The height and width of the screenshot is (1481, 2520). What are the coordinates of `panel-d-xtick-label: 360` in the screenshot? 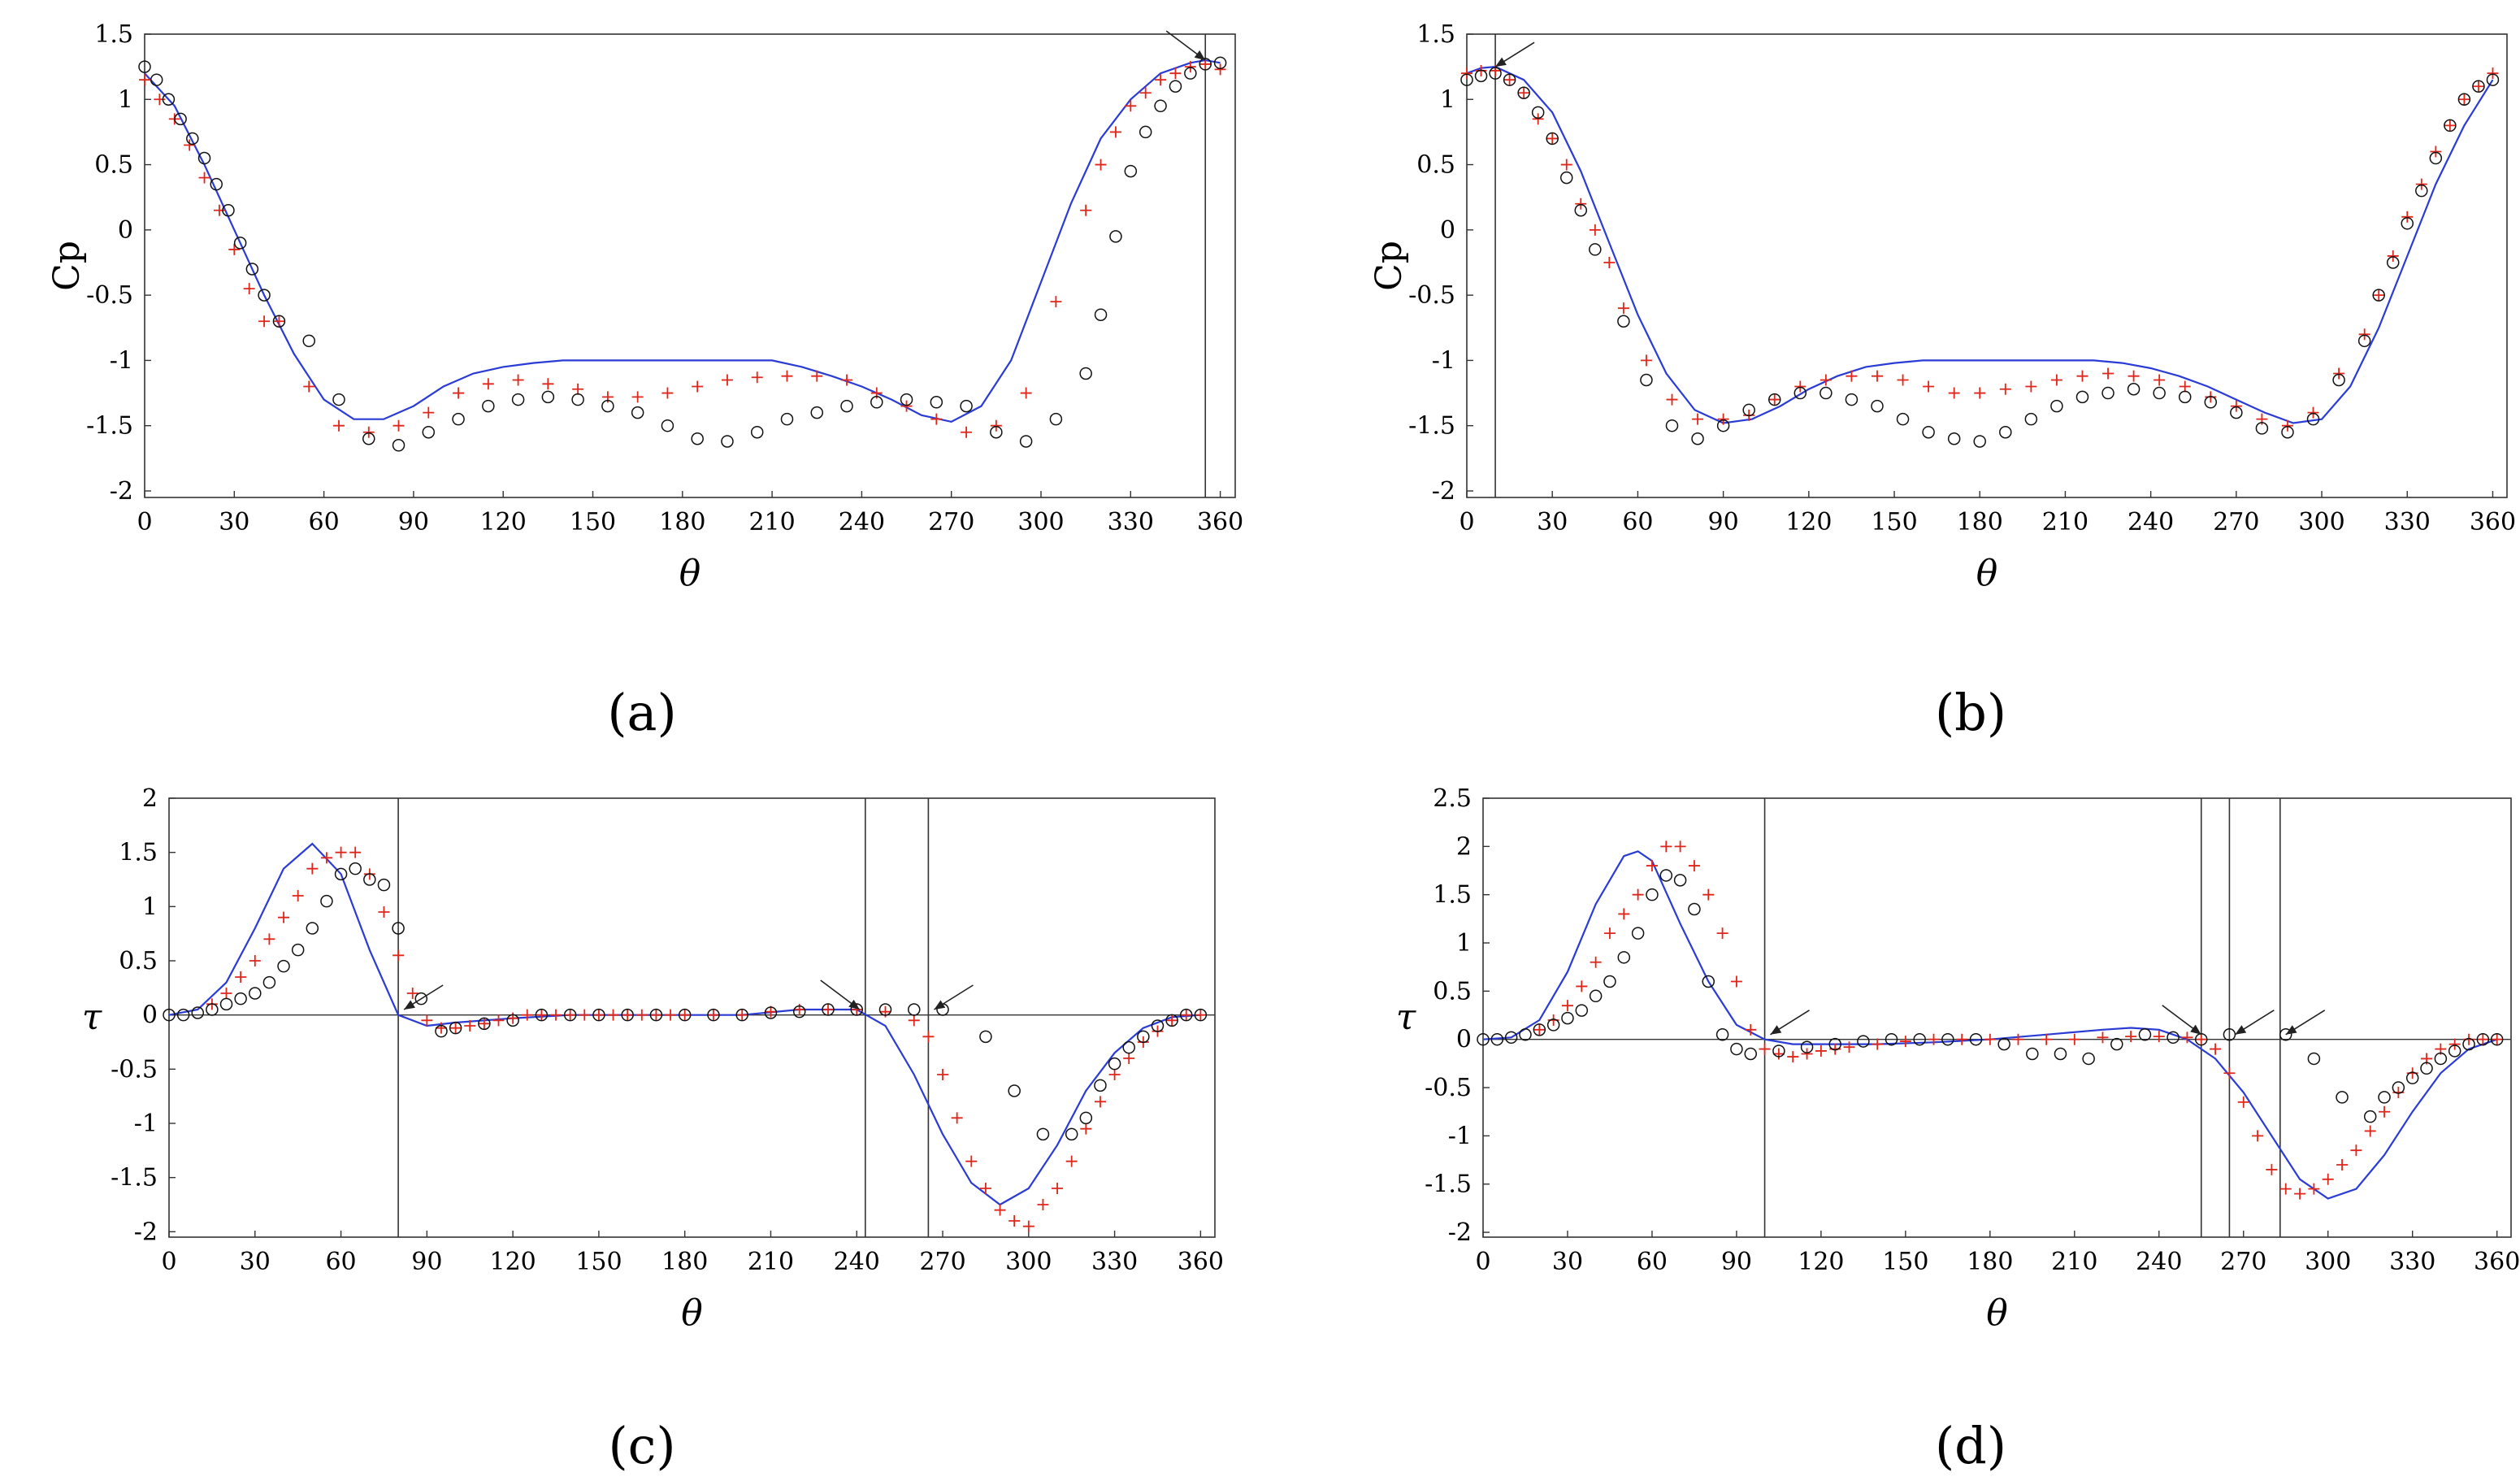 It's located at (2497, 1262).